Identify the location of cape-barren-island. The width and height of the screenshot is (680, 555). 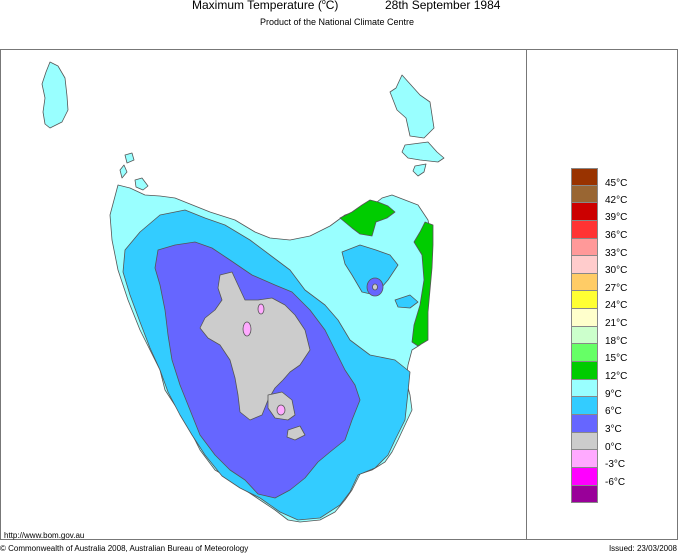
(423, 152).